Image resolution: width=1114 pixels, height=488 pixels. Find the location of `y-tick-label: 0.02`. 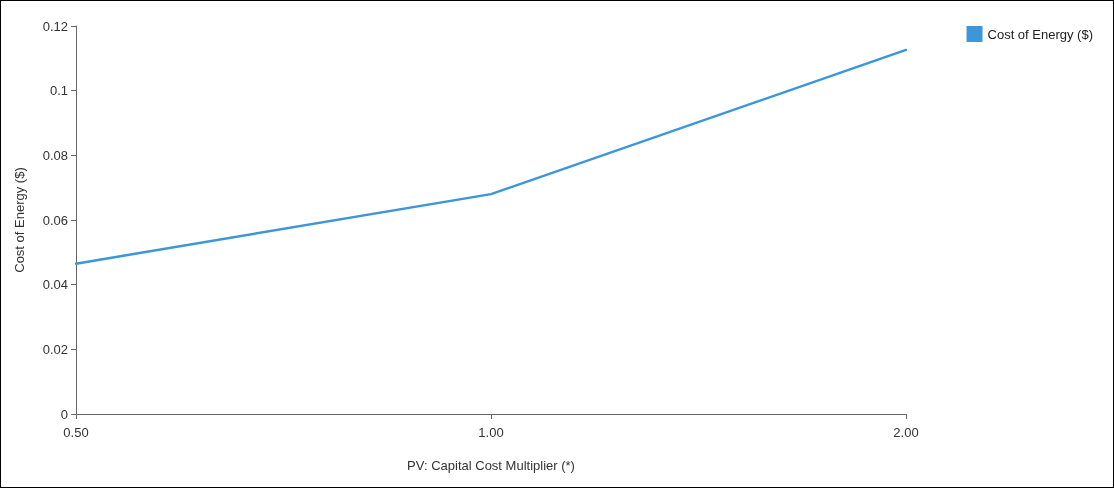

y-tick-label: 0.02 is located at coordinates (55, 349).